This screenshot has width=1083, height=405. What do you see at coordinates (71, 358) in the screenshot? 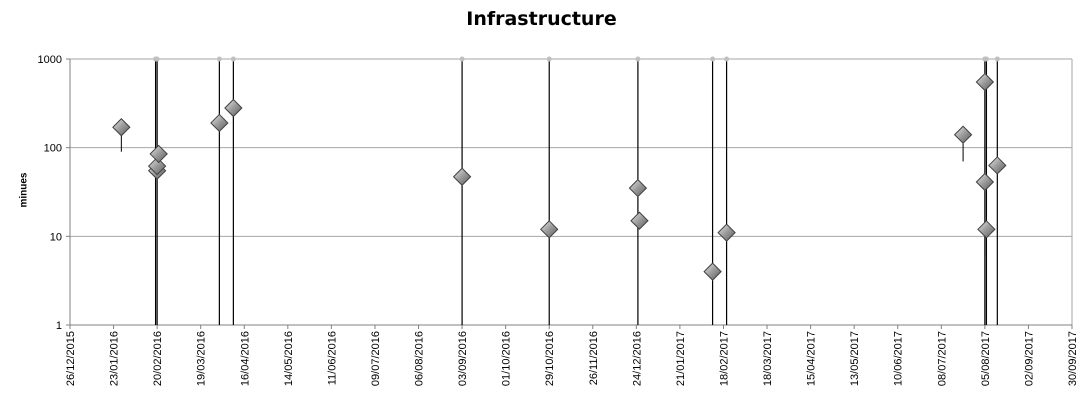
I see `x-tick-label: 26/12/2015` at bounding box center [71, 358].